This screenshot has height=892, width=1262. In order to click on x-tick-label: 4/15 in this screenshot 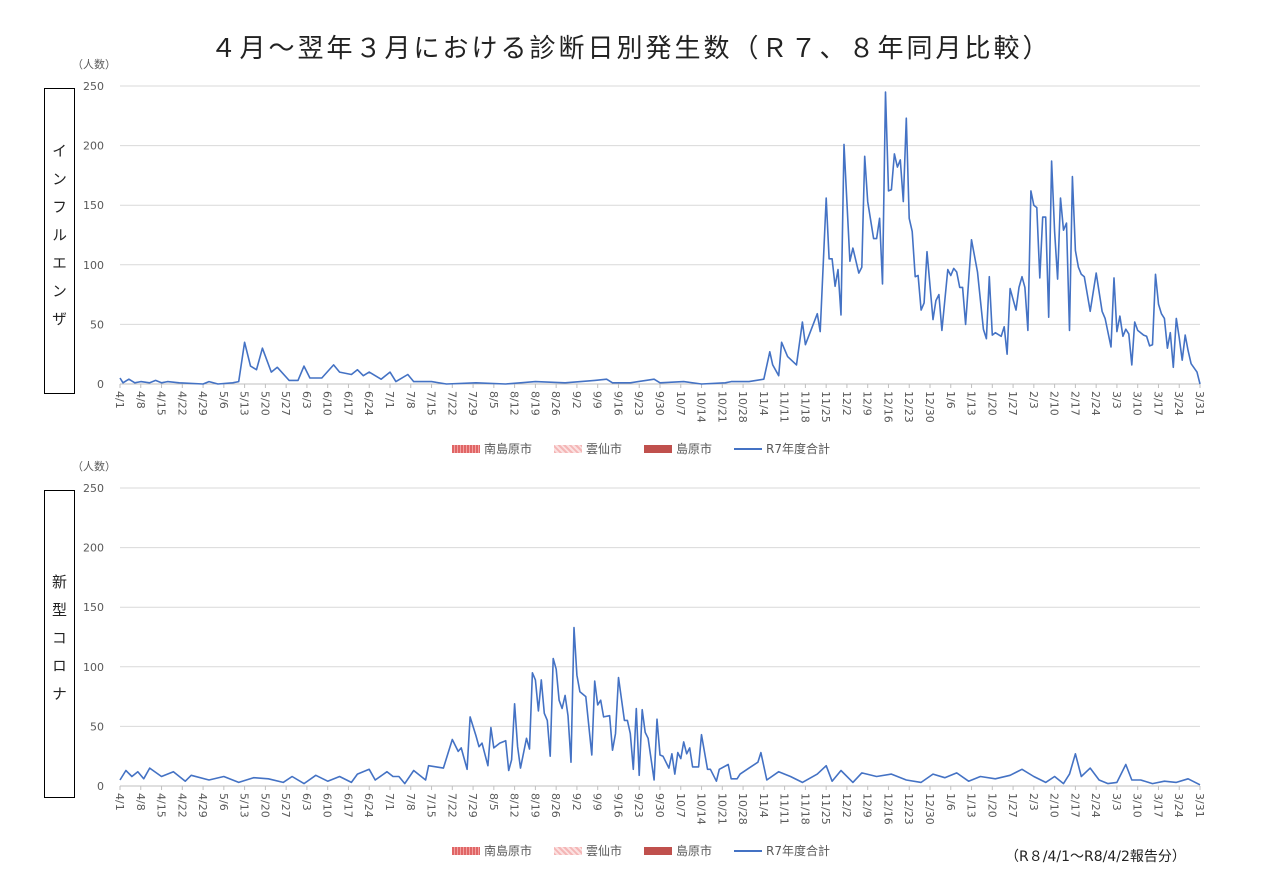, I will do `click(161, 805)`.